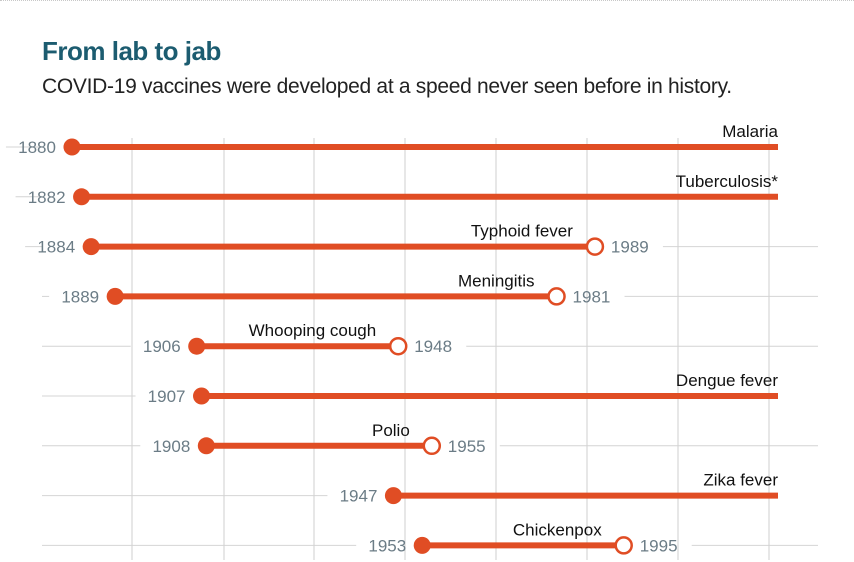  I want to click on end-year-label: 1995, so click(659, 545).